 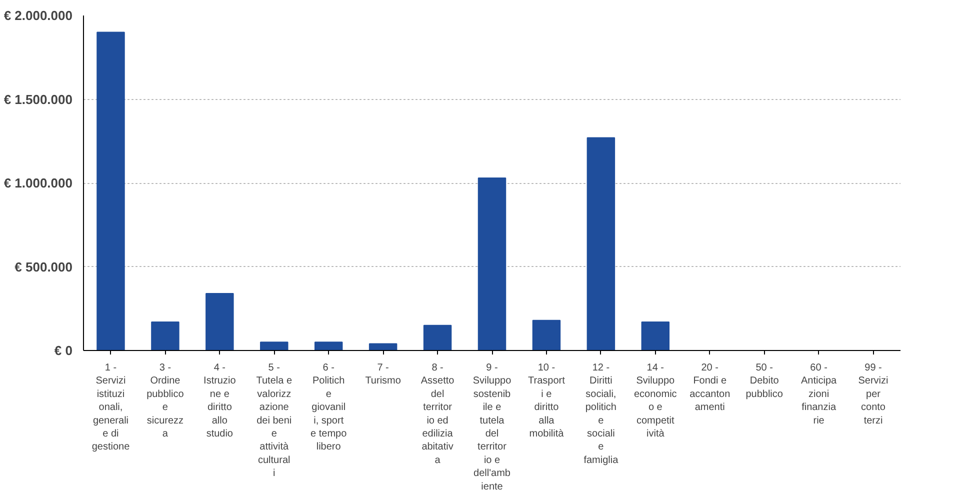 What do you see at coordinates (655, 401) in the screenshot?
I see `x-tick-label: 14 - Sviluppo economico e competitività` at bounding box center [655, 401].